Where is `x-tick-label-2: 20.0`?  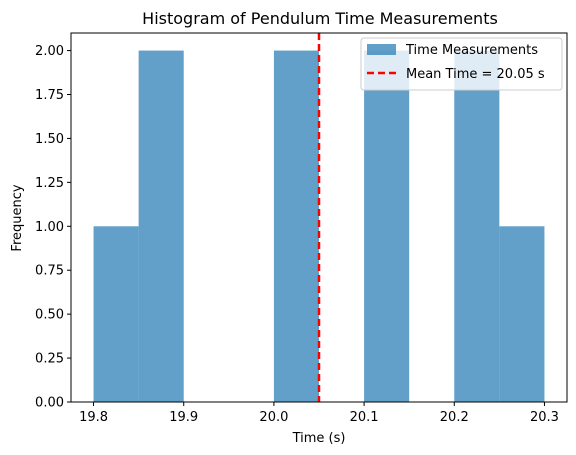
x-tick-label-2: 20.0 is located at coordinates (273, 417).